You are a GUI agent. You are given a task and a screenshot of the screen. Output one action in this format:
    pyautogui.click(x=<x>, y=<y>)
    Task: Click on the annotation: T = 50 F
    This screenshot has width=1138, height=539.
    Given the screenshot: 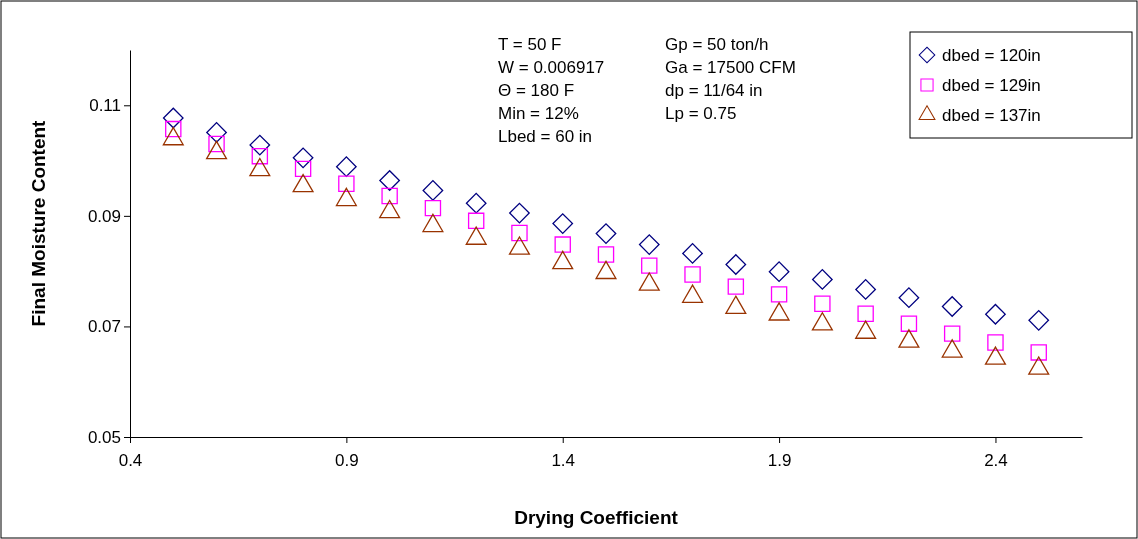 What is the action you would take?
    pyautogui.click(x=530, y=44)
    